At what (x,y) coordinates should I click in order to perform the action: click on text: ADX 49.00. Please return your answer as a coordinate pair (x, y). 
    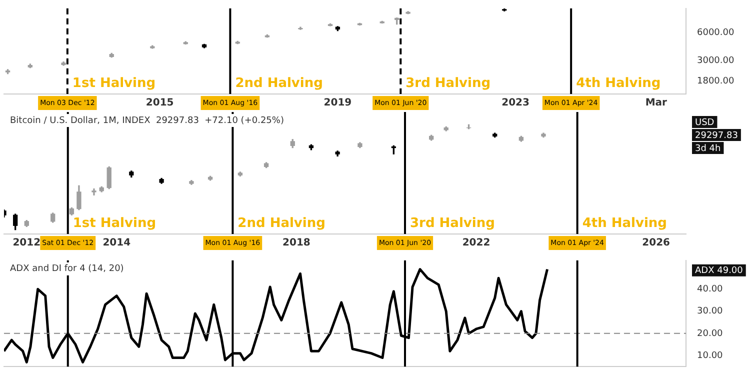
    Looking at the image, I should click on (719, 271).